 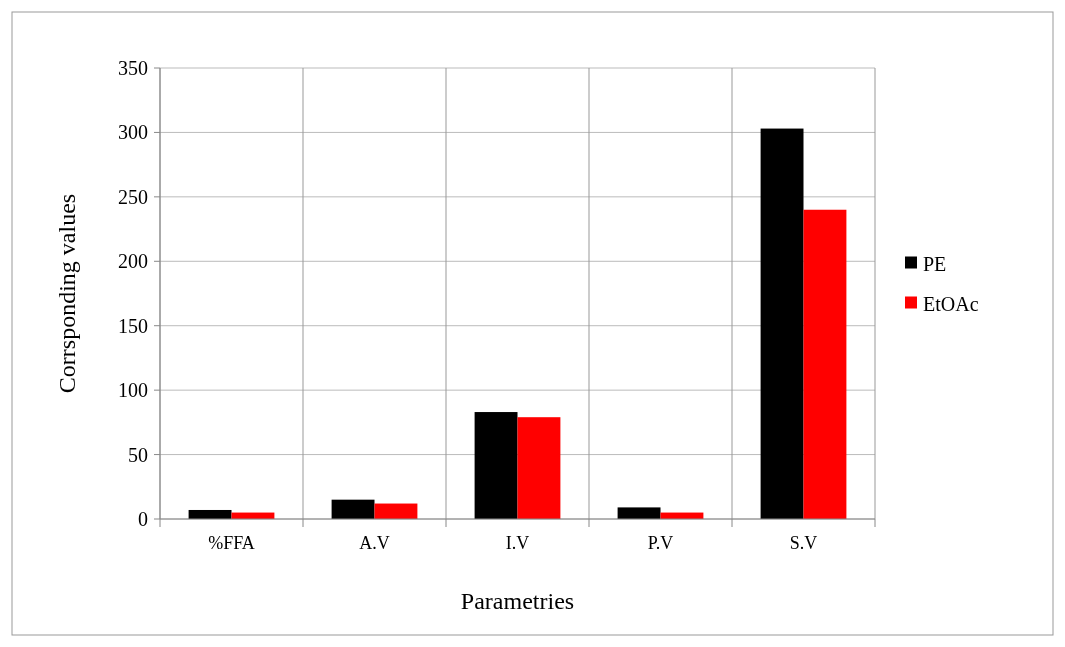 I want to click on y-tick-label: 350, so click(x=133, y=68).